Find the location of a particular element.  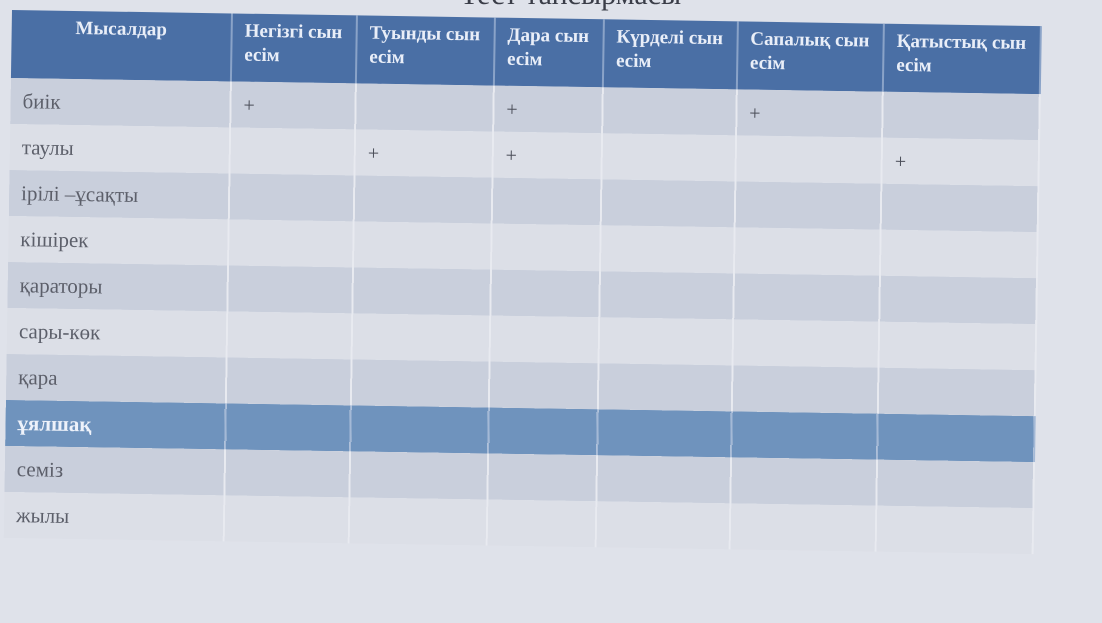

example-word: кішірек is located at coordinates (118, 240).